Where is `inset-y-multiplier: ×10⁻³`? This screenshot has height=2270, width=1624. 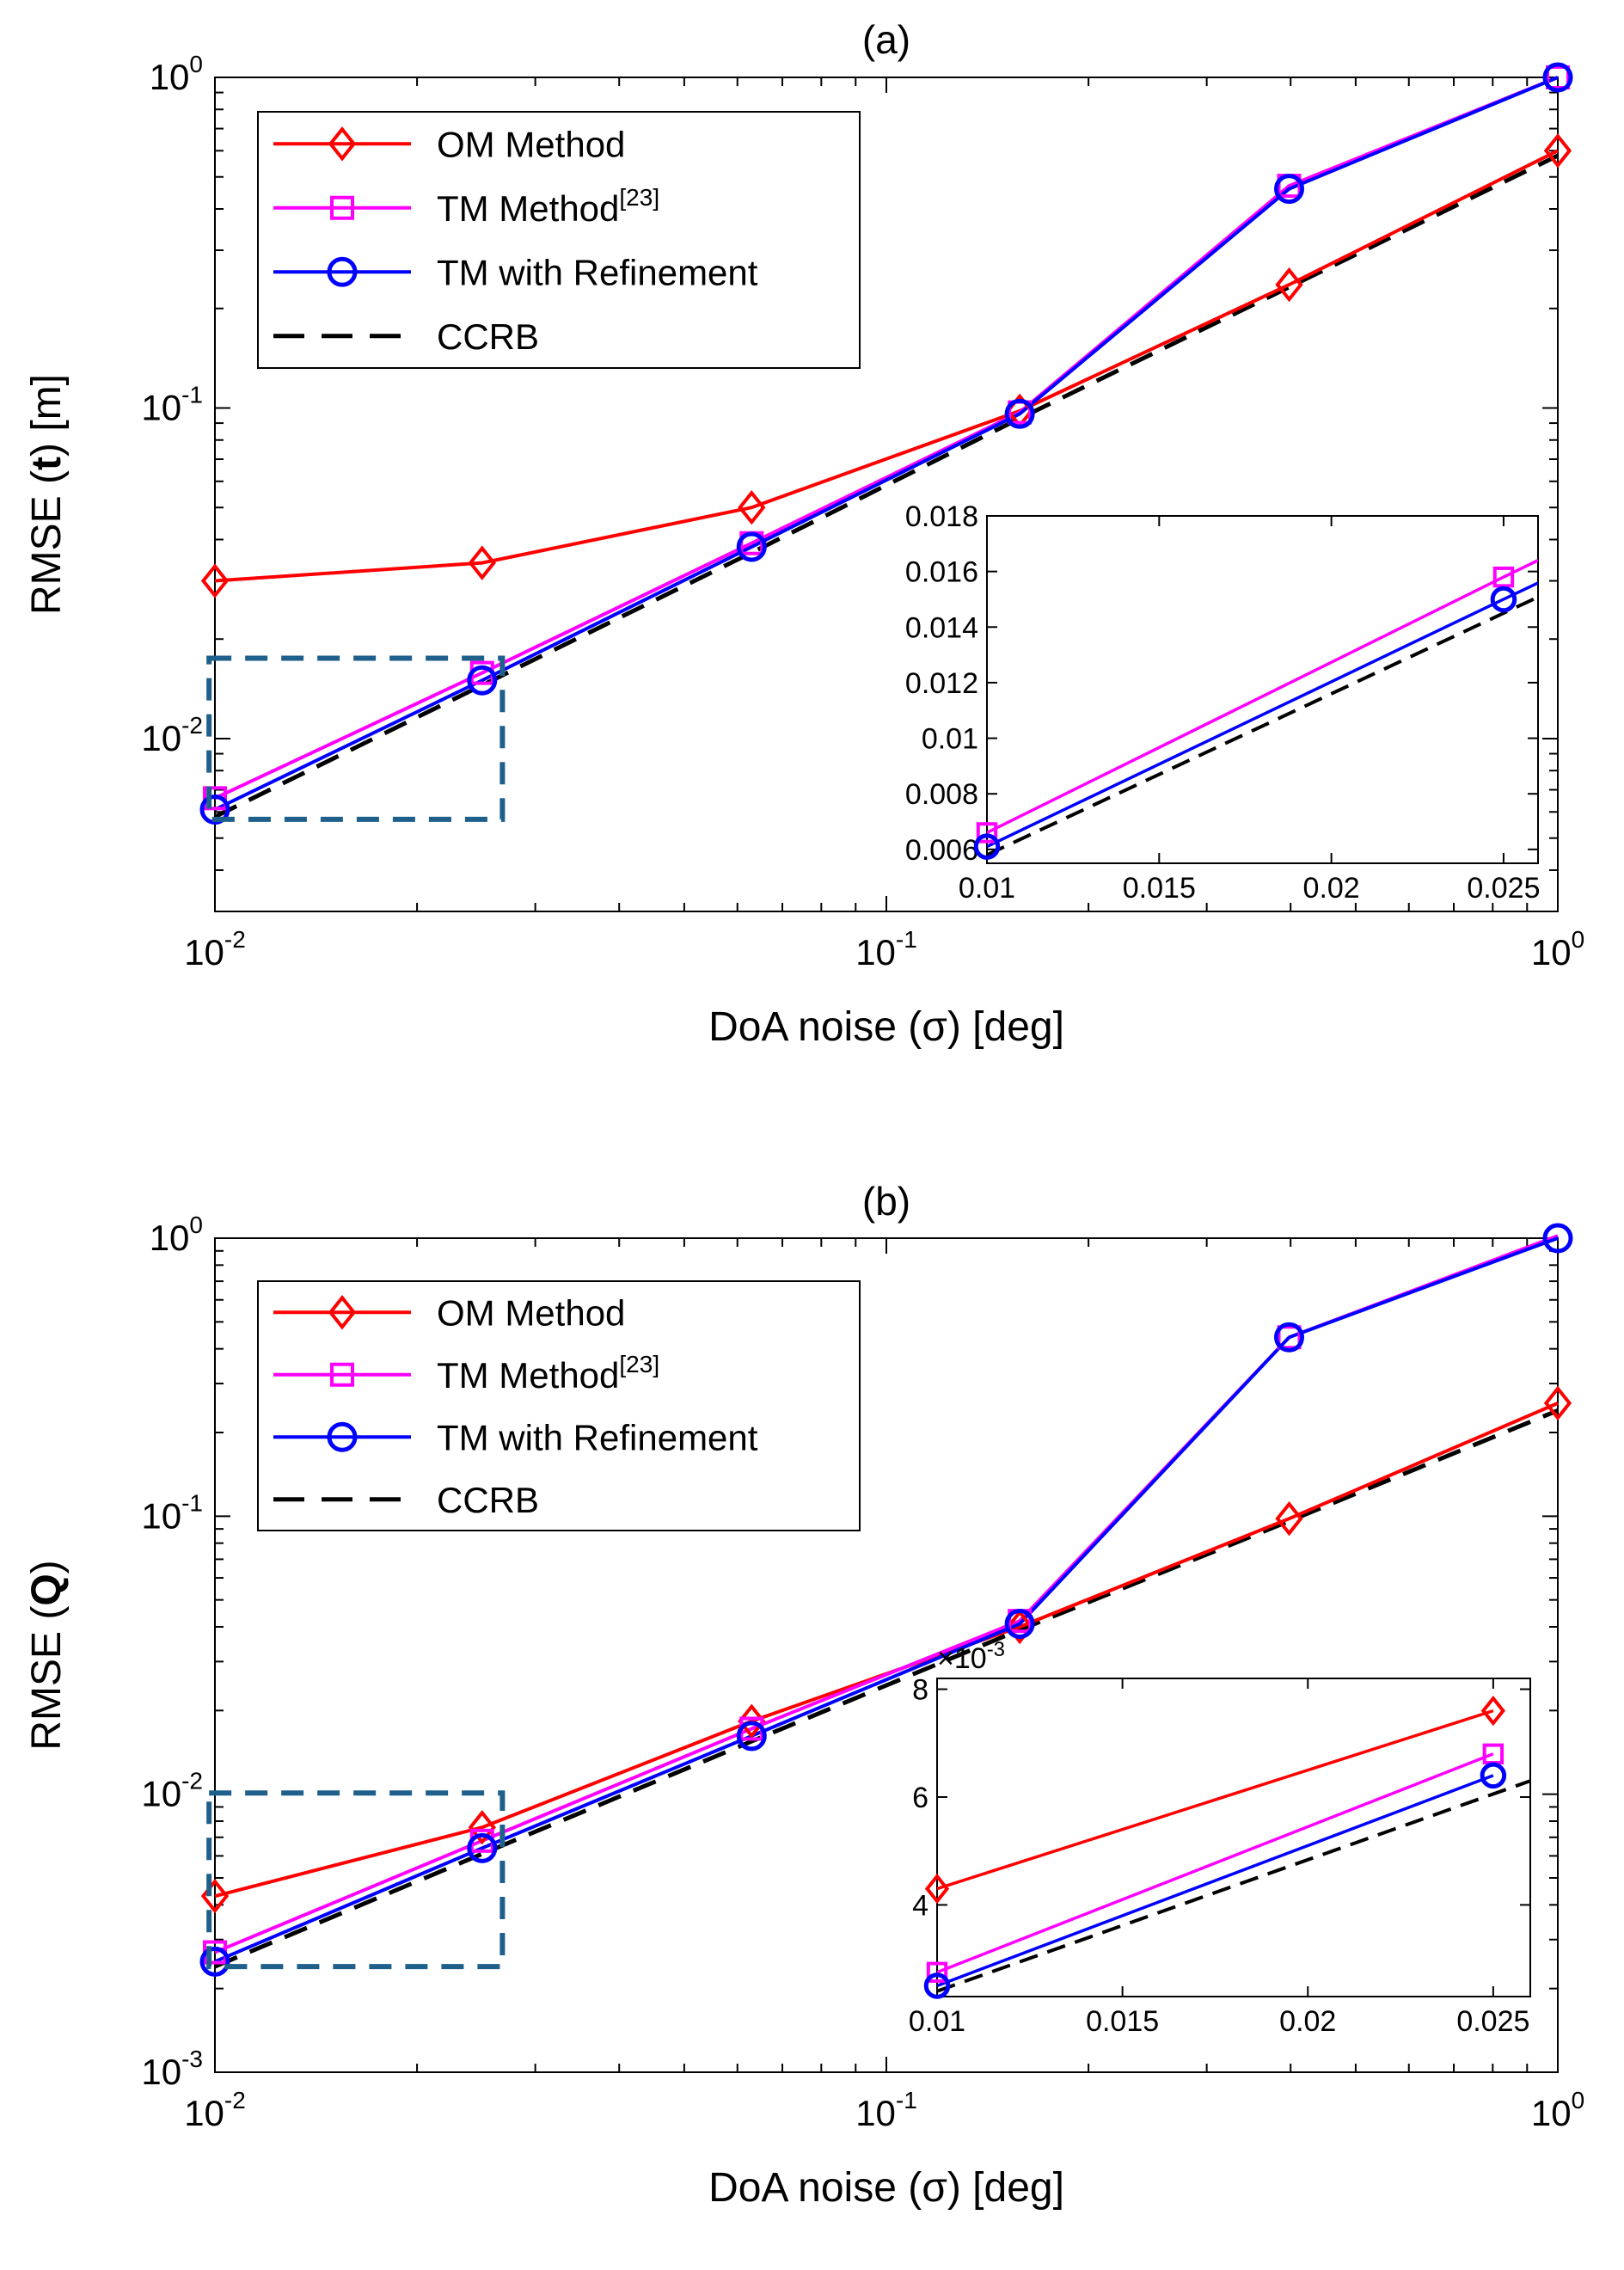
inset-y-multiplier: ×10⁻³ is located at coordinates (971, 1656).